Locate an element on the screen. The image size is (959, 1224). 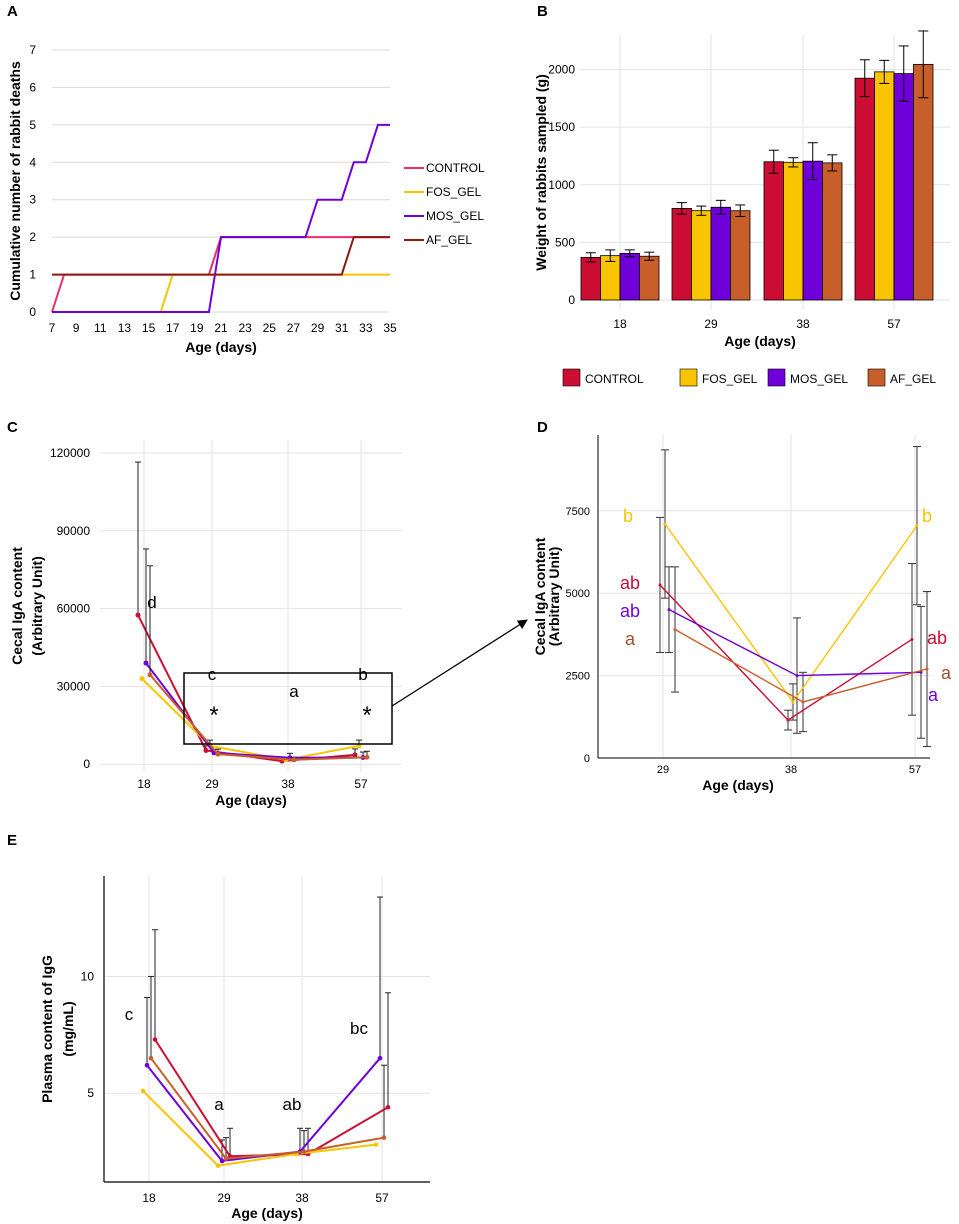
y-tick-b-1000: 1000 is located at coordinates (561, 185).